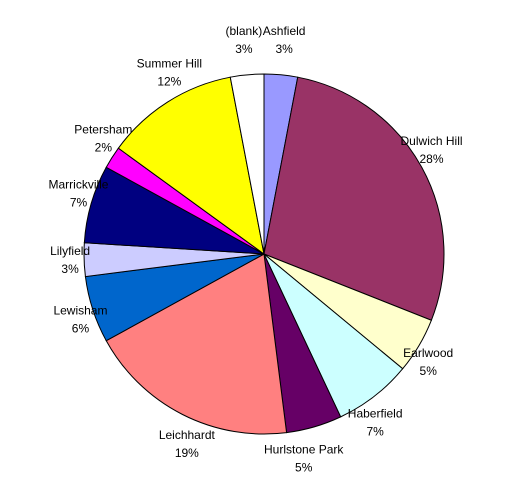 This screenshot has height=483, width=505. Describe the element at coordinates (81, 328) in the screenshot. I see `slice-value-label: 6%` at that location.